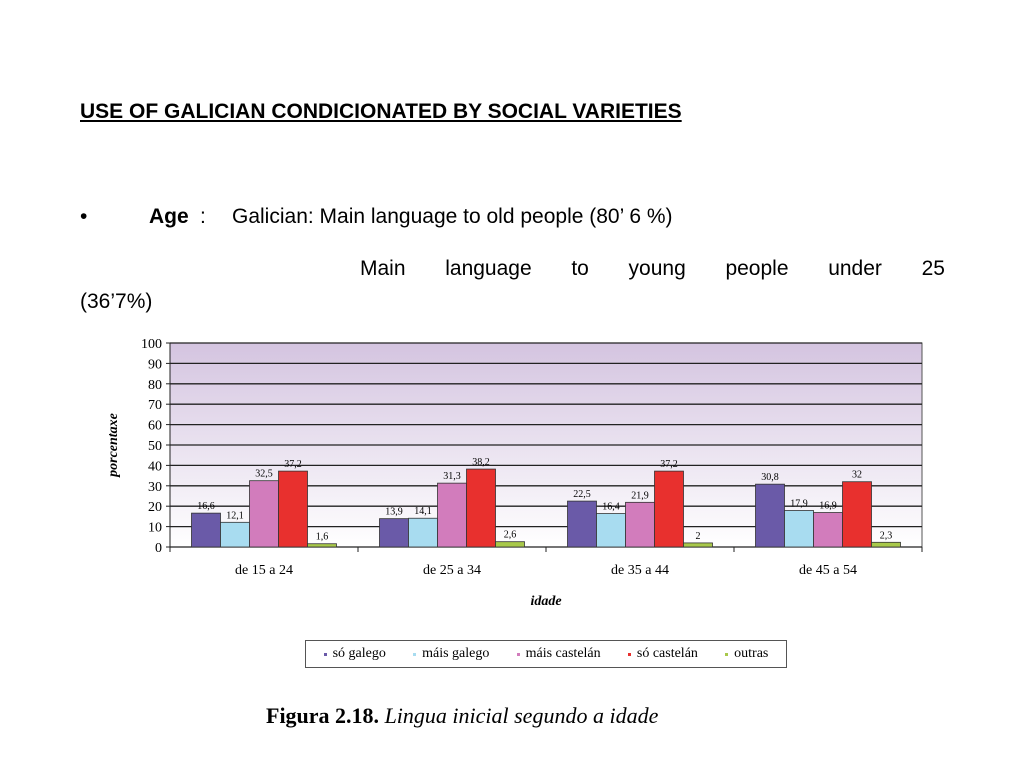 Image resolution: width=1024 pixels, height=768 pixels. I want to click on legend-label: máis galego, so click(456, 653).